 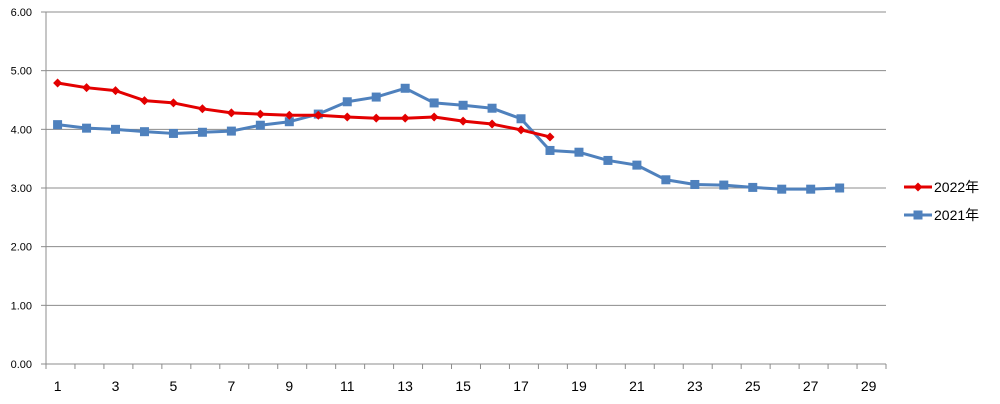 What do you see at coordinates (695, 386) in the screenshot?
I see `x-tick-label: 23` at bounding box center [695, 386].